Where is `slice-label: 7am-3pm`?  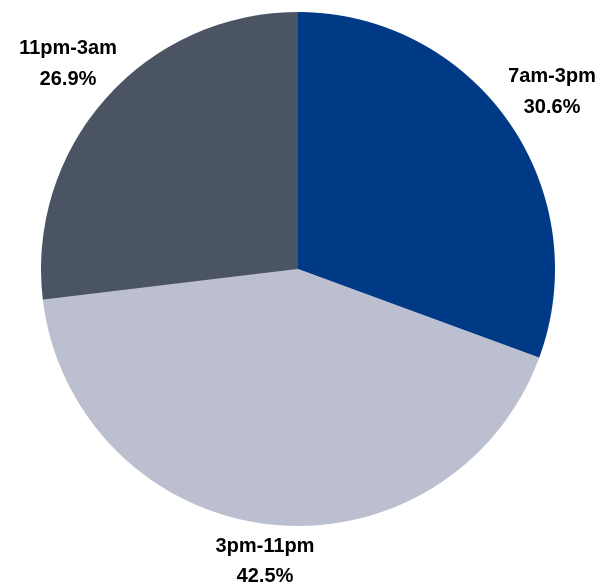 slice-label: 7am-3pm is located at coordinates (552, 76).